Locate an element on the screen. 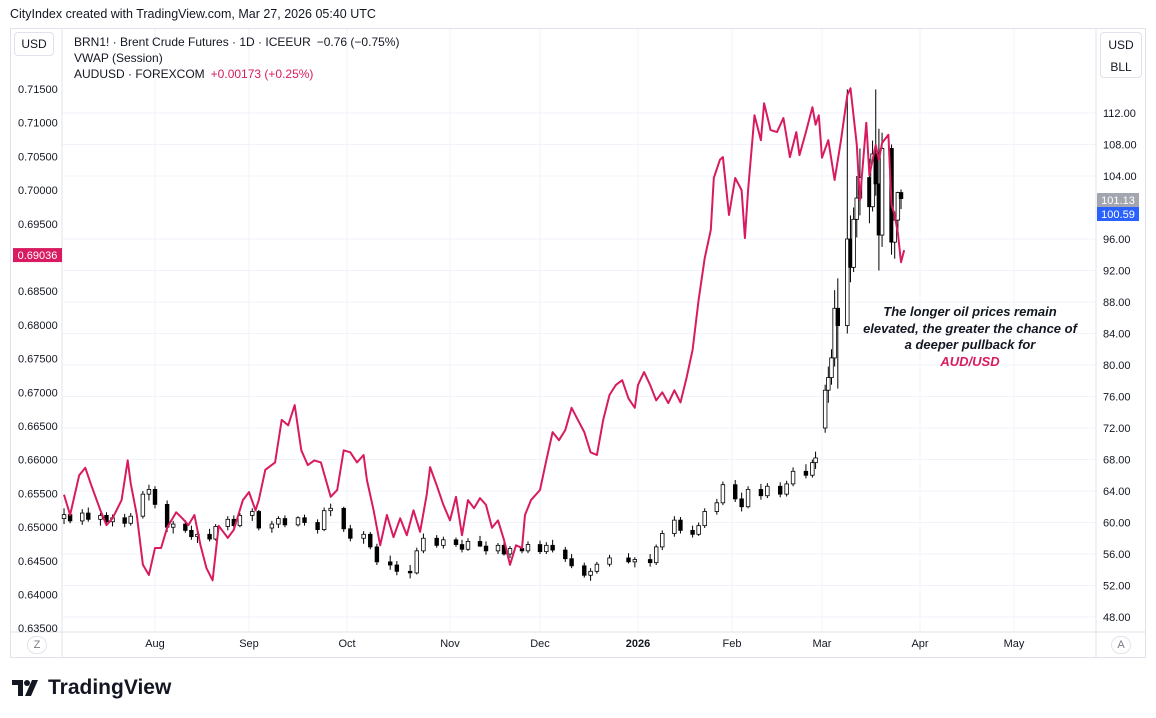 This screenshot has width=1156, height=718. left-axis-tick-label: 0.71500 is located at coordinates (38, 90).